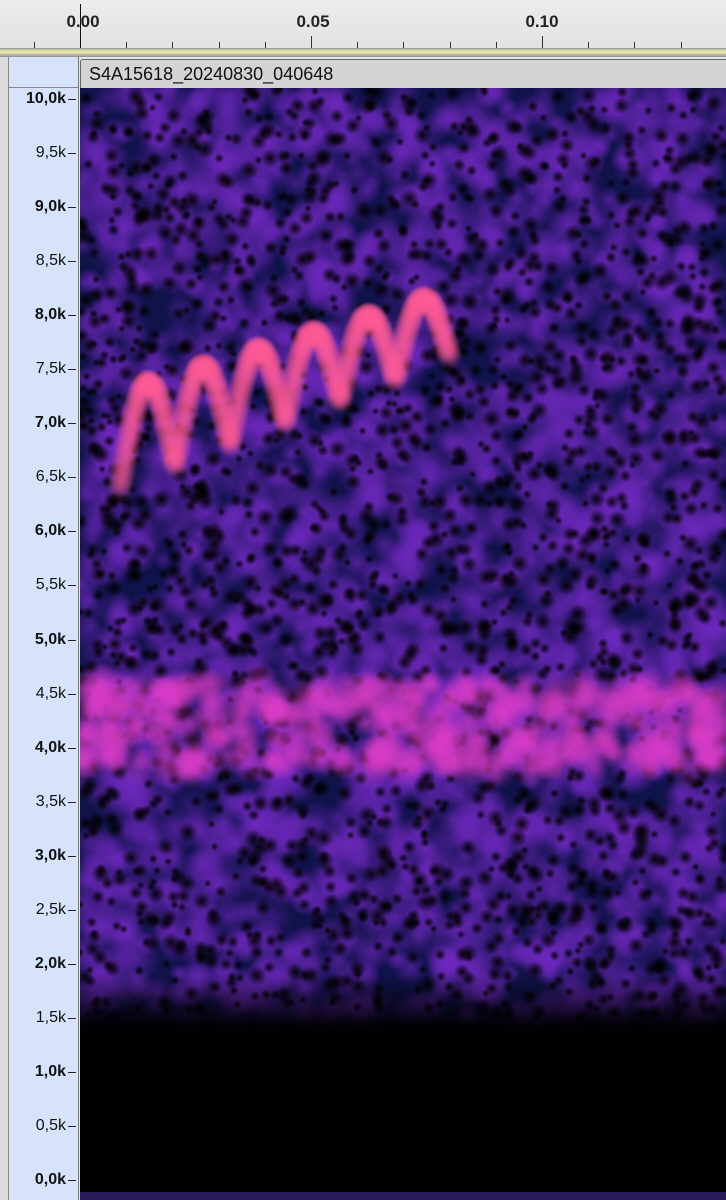  What do you see at coordinates (50, 207) in the screenshot?
I see `frequency-label: 9,0k` at bounding box center [50, 207].